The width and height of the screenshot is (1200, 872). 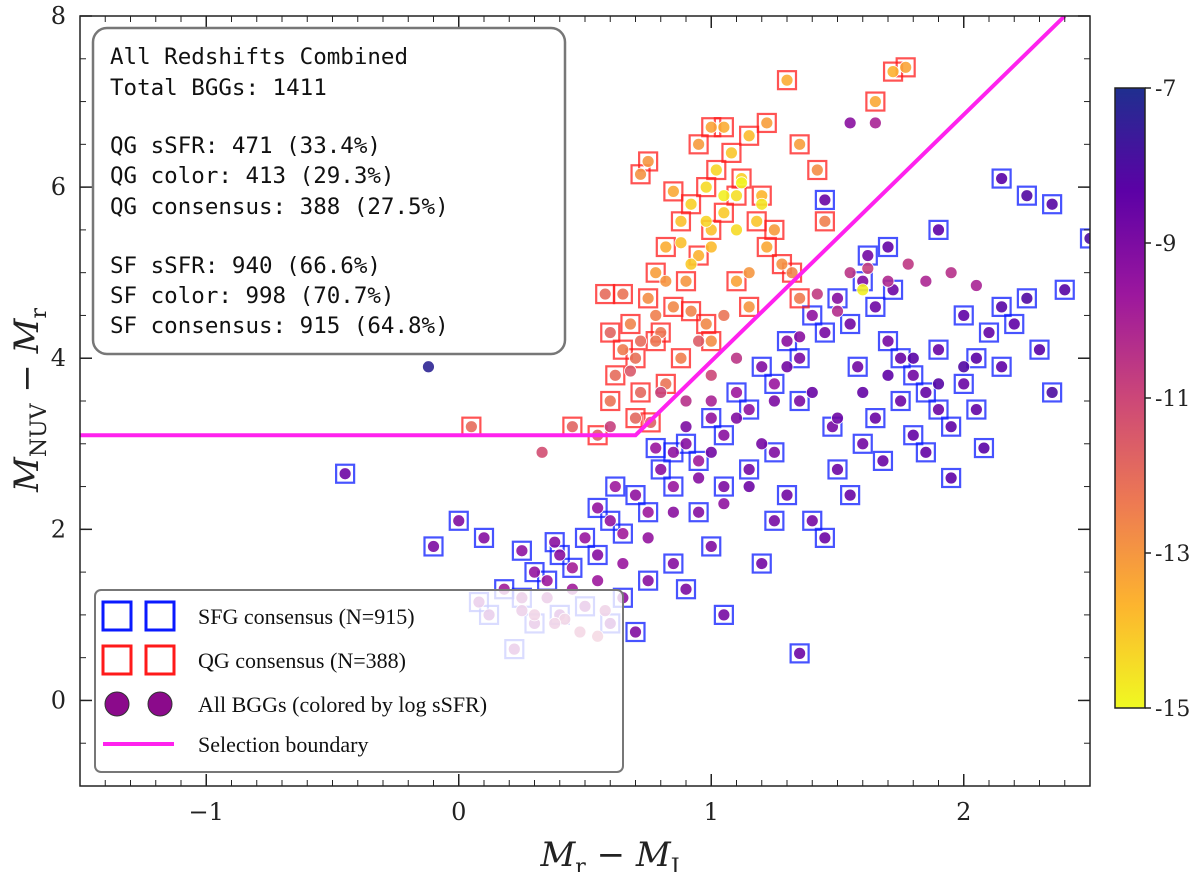 What do you see at coordinates (259, 57) in the screenshot?
I see `info-line-0: All Redshifts Combined` at bounding box center [259, 57].